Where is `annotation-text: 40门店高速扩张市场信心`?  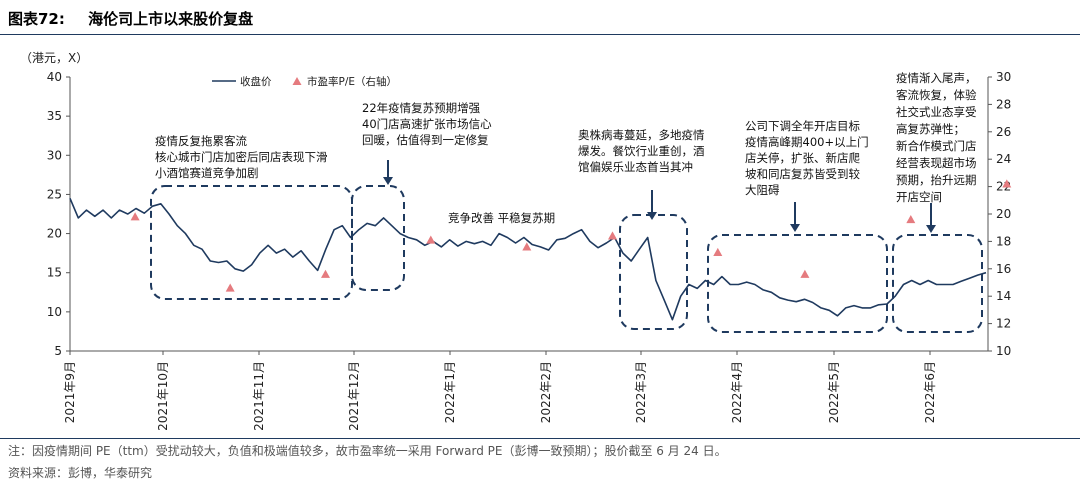
annotation-text: 40门店高速扩张市场信心 is located at coordinates (427, 124).